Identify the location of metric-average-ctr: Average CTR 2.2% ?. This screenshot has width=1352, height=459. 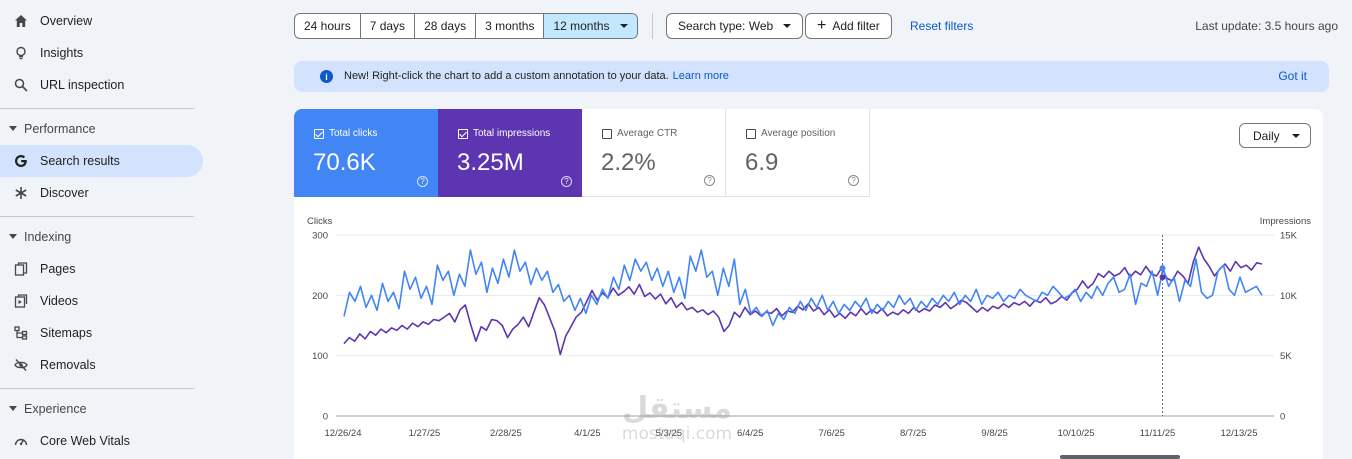
(654, 153).